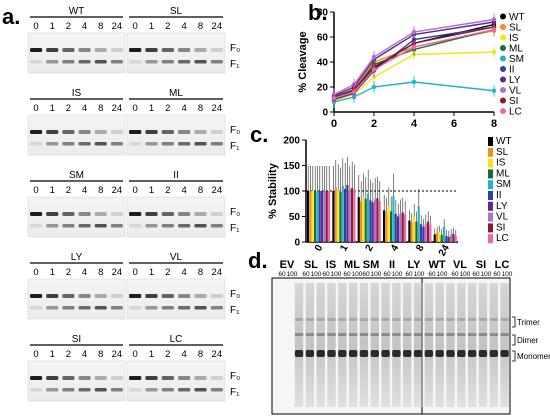 The height and width of the screenshot is (420, 550). I want to click on legend-label: VL, so click(502, 217).